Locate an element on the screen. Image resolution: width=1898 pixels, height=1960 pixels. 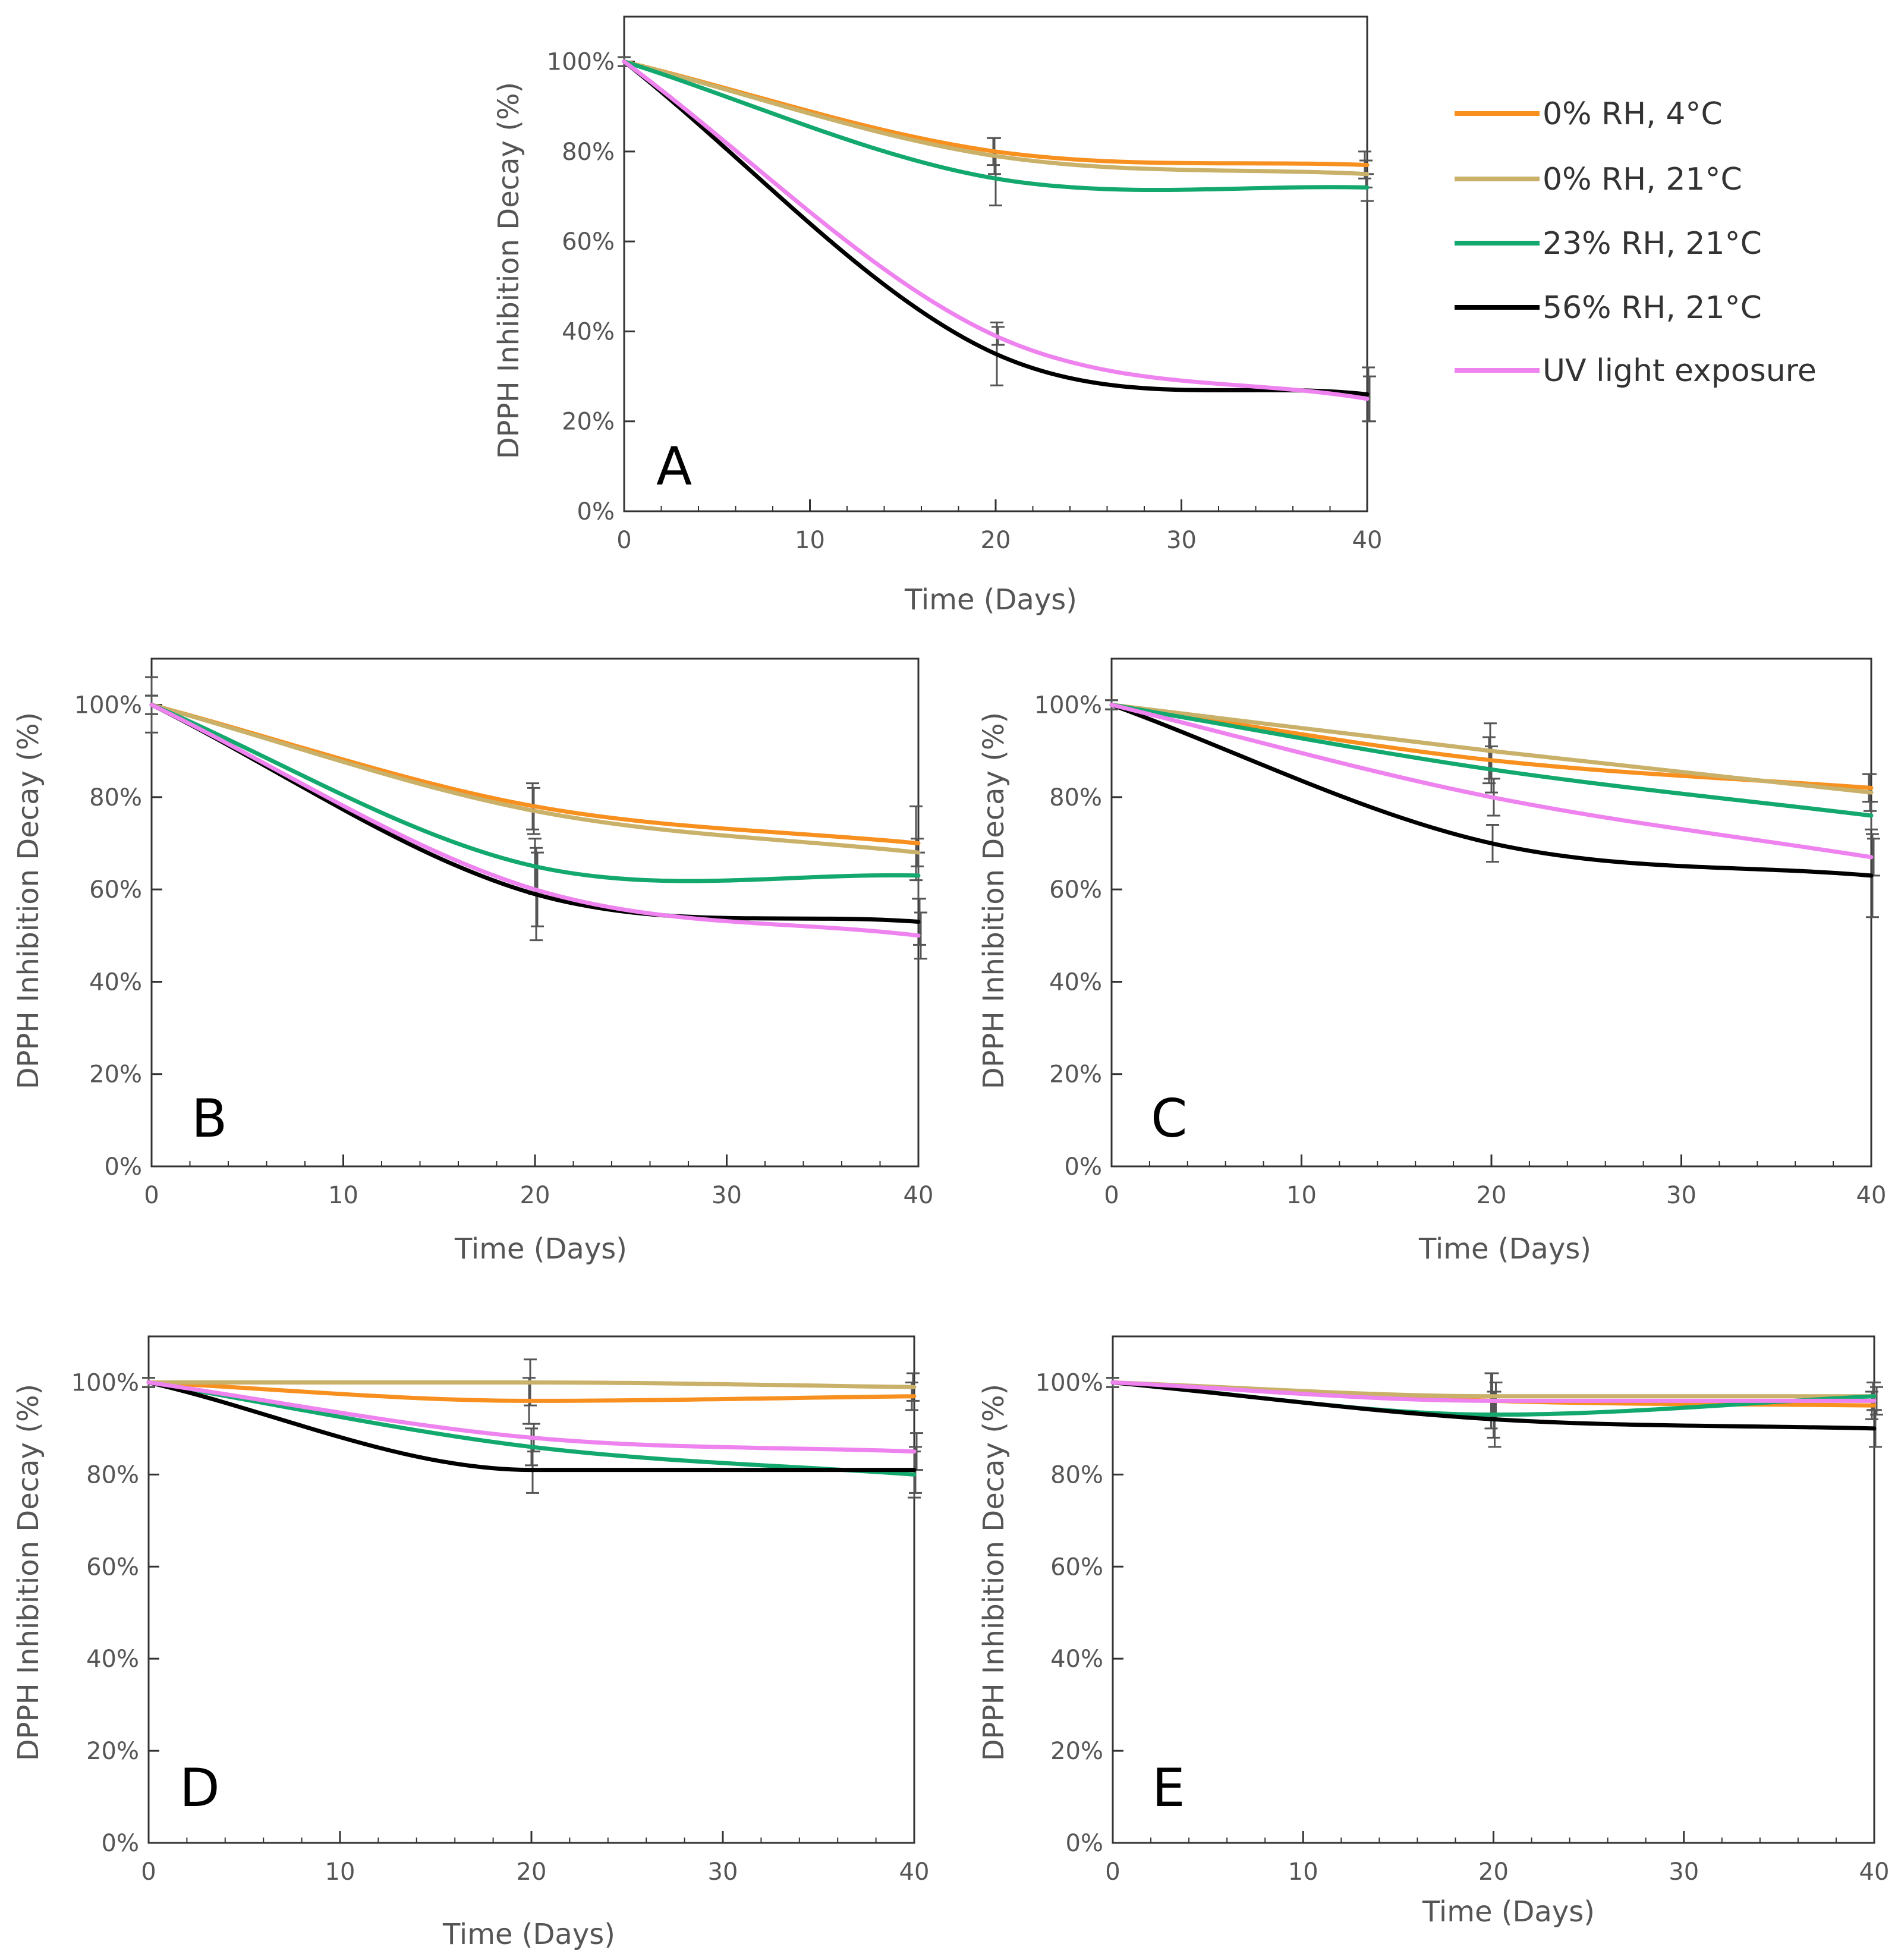
chart-e-xtick-label: 10 is located at coordinates (1303, 1872).